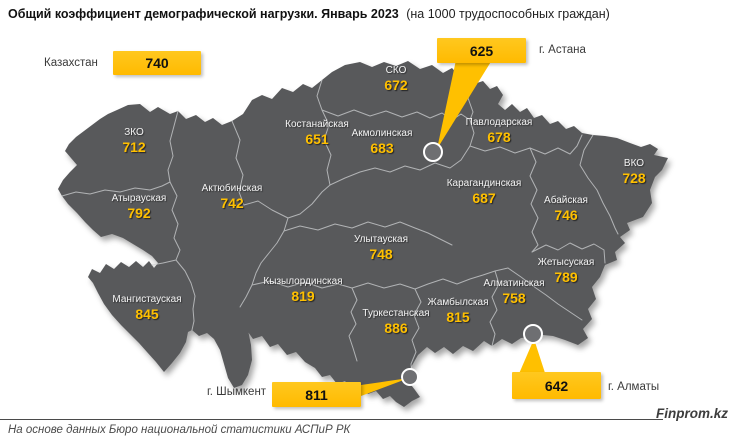 This screenshot has height=444, width=731. Describe the element at coordinates (533, 334) in the screenshot. I see `almaty-marker` at that location.